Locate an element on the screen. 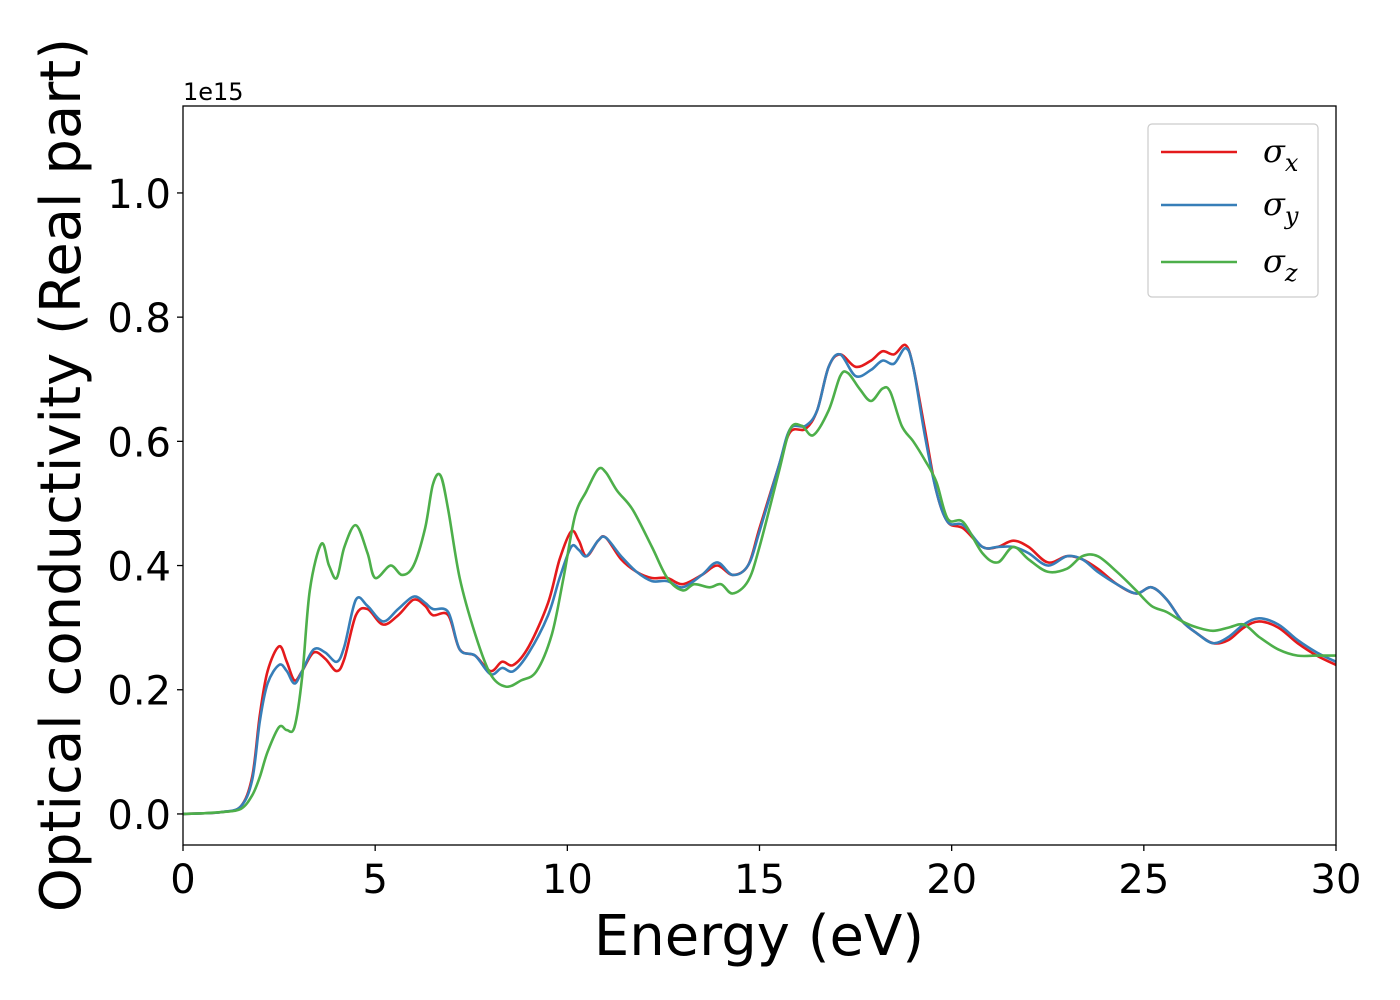  x-axis-title: Energy (eV) is located at coordinates (759, 936).